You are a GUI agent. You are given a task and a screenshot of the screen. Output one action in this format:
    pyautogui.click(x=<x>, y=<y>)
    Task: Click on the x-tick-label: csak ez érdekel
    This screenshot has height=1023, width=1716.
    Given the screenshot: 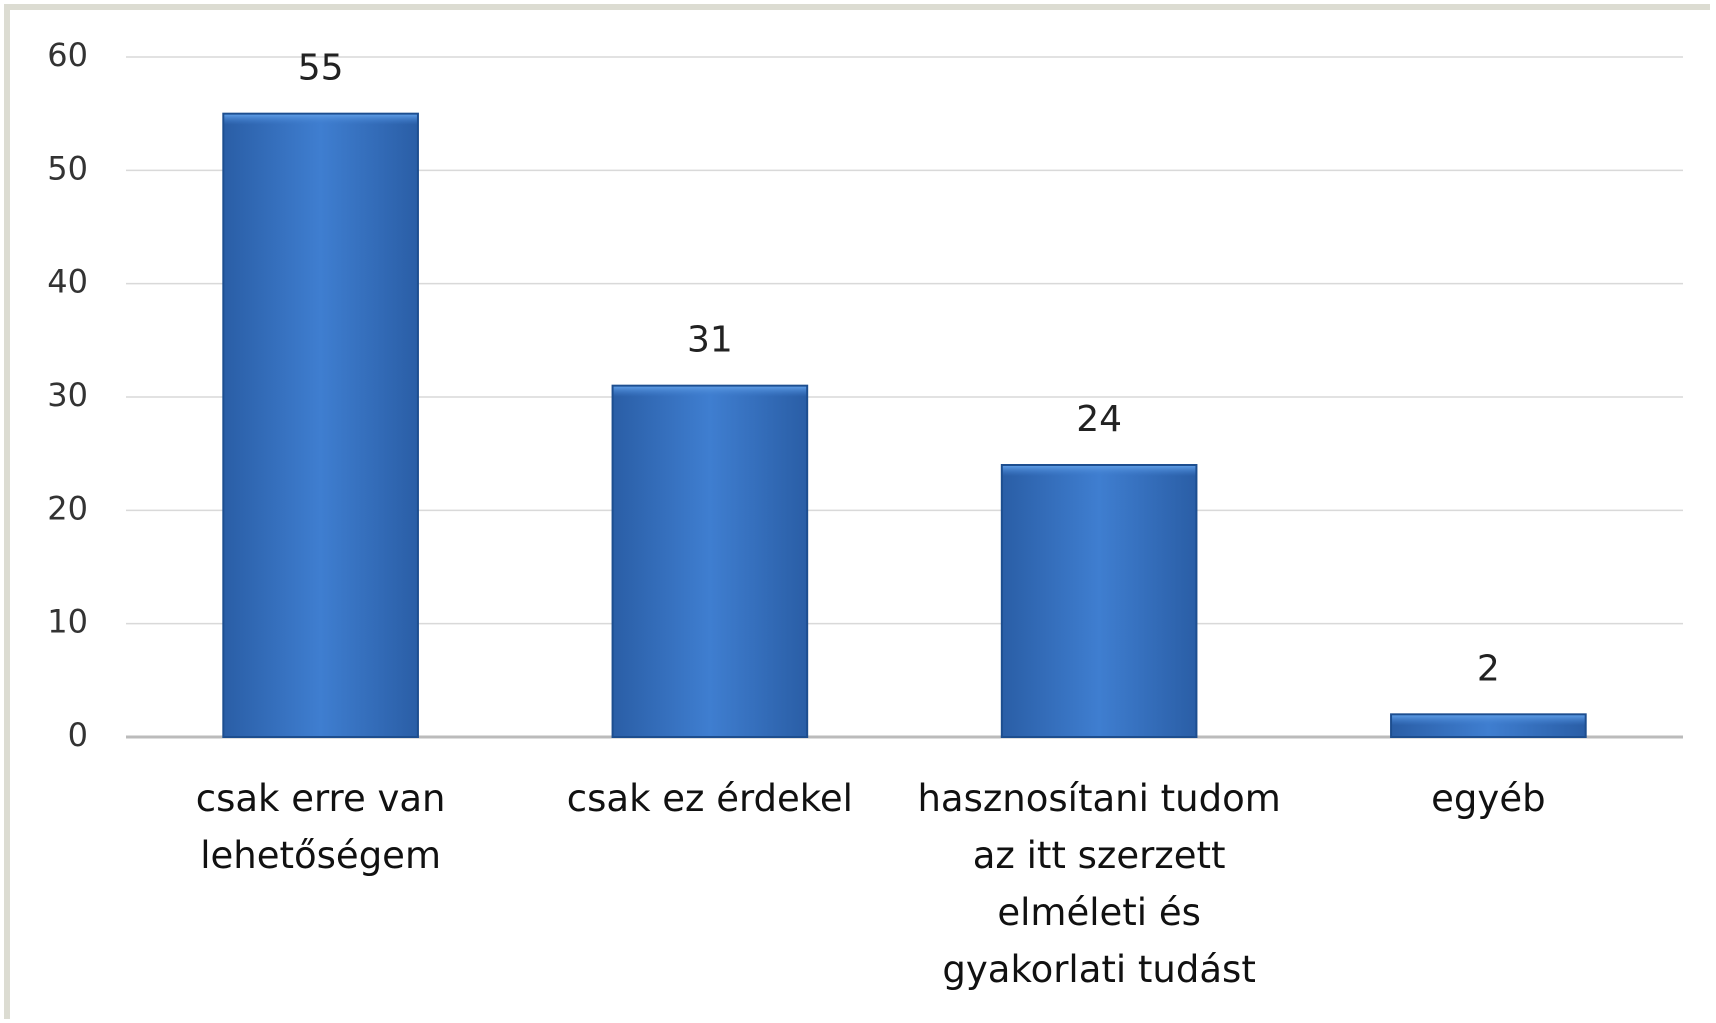 What is the action you would take?
    pyautogui.click(x=709, y=798)
    